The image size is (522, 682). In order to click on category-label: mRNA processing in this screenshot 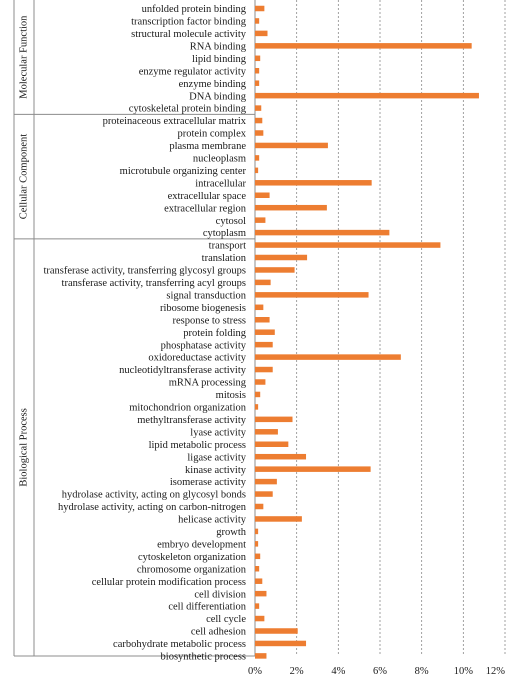, I will do `click(208, 383)`.